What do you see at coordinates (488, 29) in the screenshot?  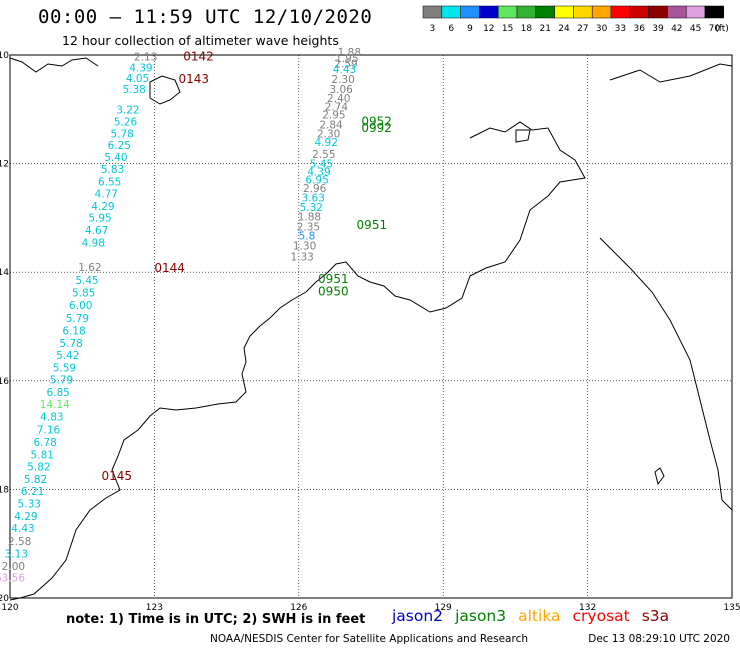 I see `scale-label: 12` at bounding box center [488, 29].